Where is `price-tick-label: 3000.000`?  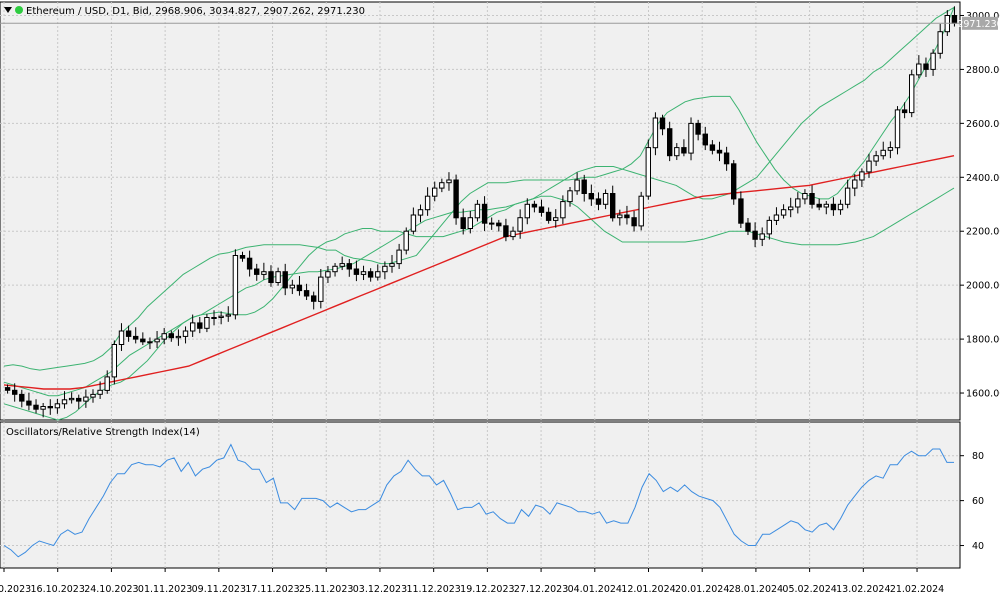 price-tick-label: 3000.000 is located at coordinates (983, 16).